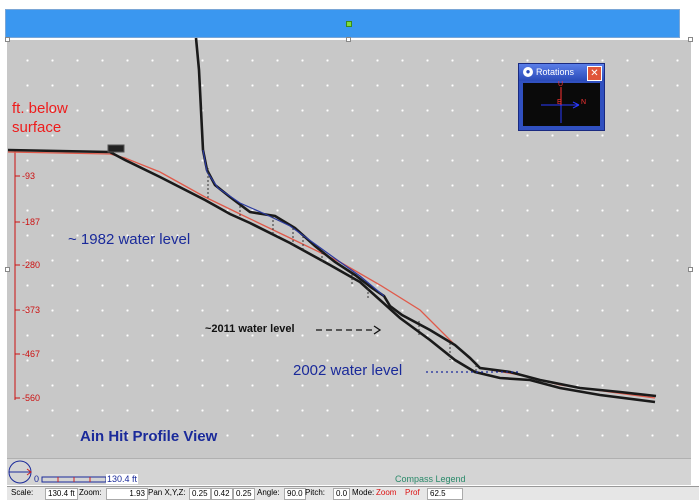 The height and width of the screenshot is (504, 699). Describe the element at coordinates (594, 73) in the screenshot. I see `close-icon: ✕` at that location.